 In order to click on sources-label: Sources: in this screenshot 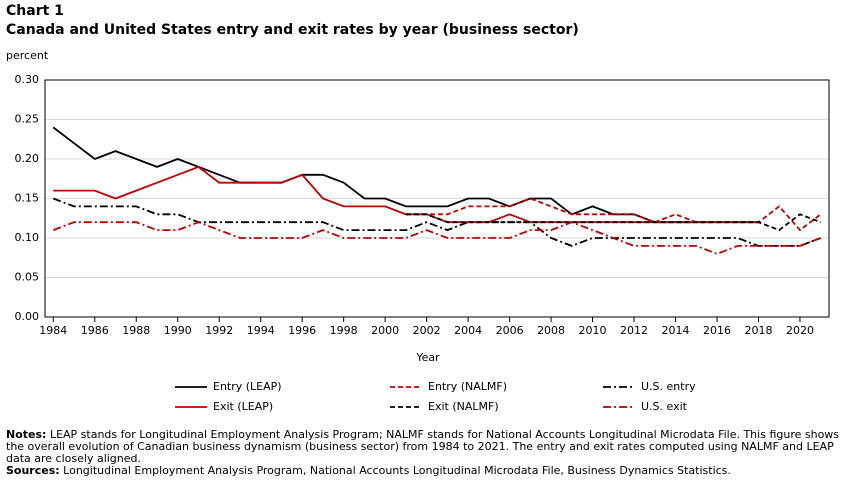, I will do `click(33, 470)`.